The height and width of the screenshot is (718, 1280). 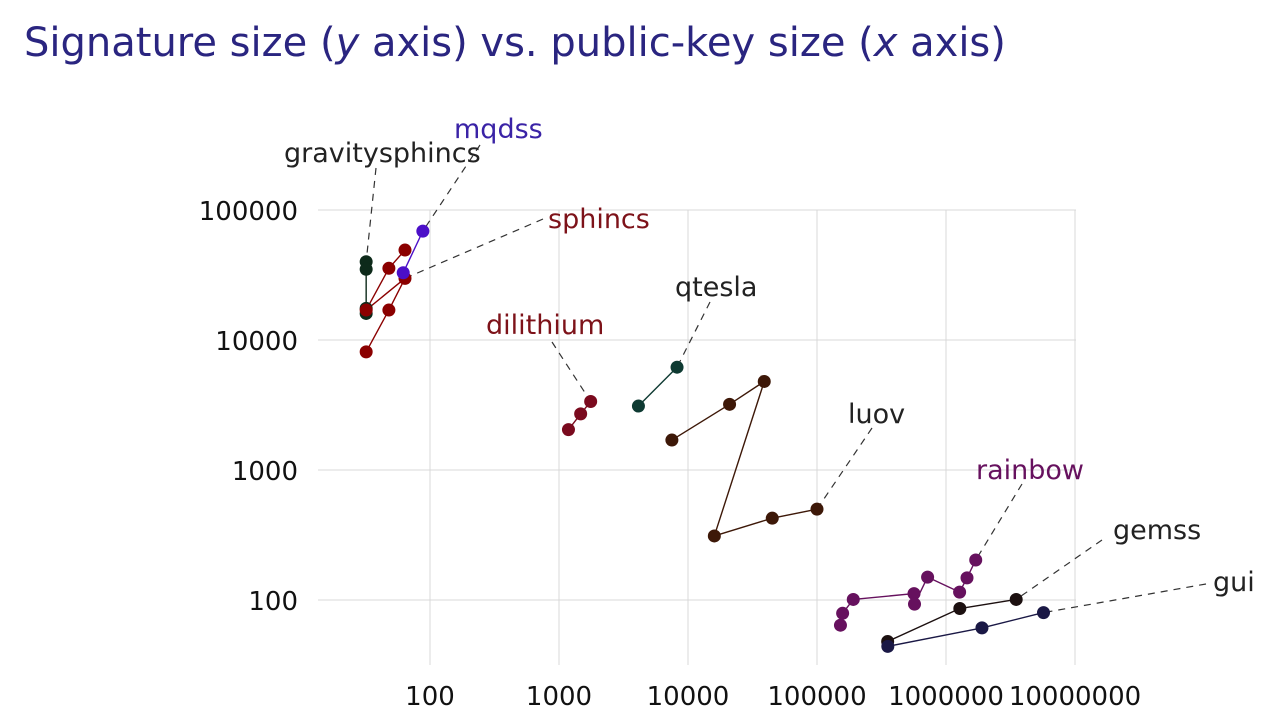 What do you see at coordinates (559, 697) in the screenshot?
I see `x-tick-label: 1000` at bounding box center [559, 697].